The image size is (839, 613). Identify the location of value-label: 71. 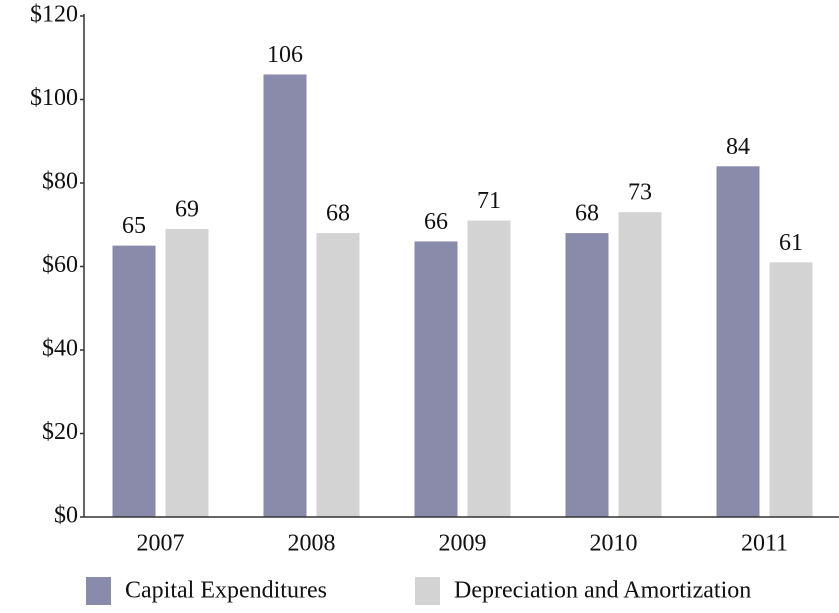
(489, 201).